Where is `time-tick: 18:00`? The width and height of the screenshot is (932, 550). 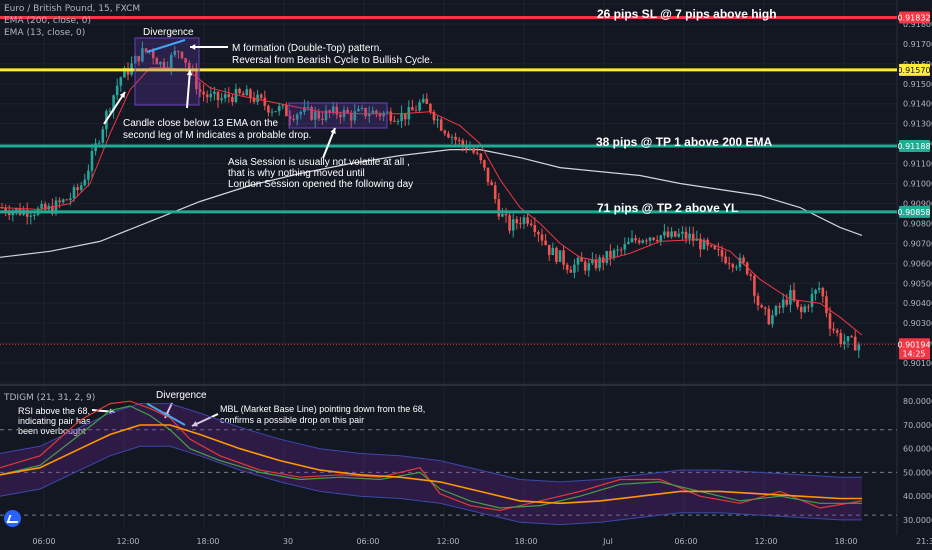 time-tick: 18:00 is located at coordinates (207, 541).